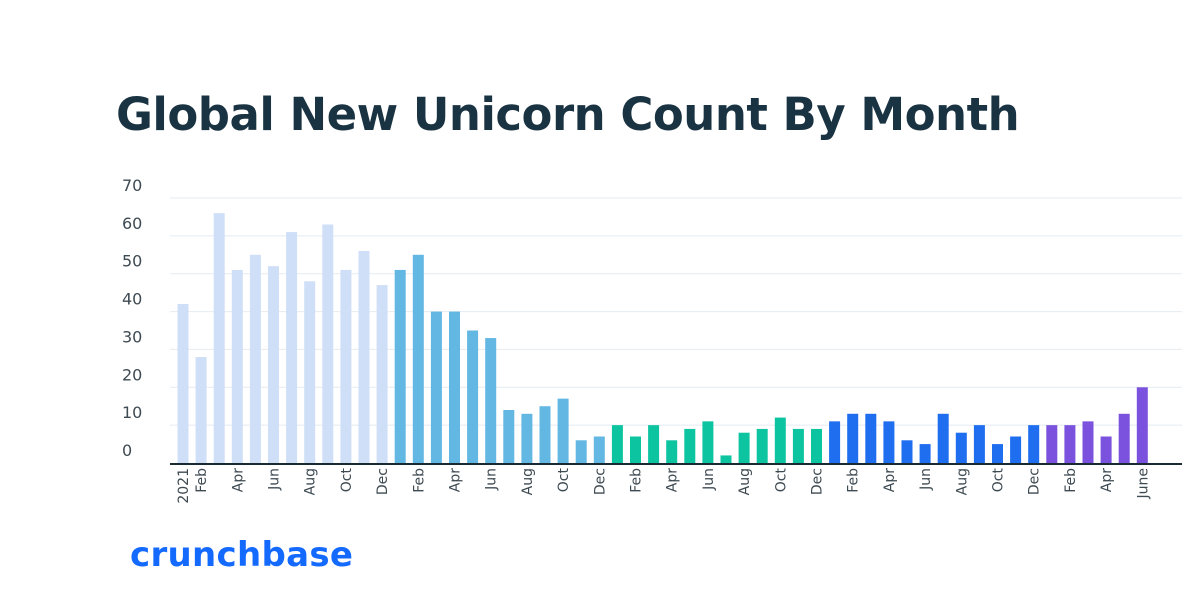 Image resolution: width=1200 pixels, height=600 pixels. I want to click on y-tick-label: 40, so click(132, 299).